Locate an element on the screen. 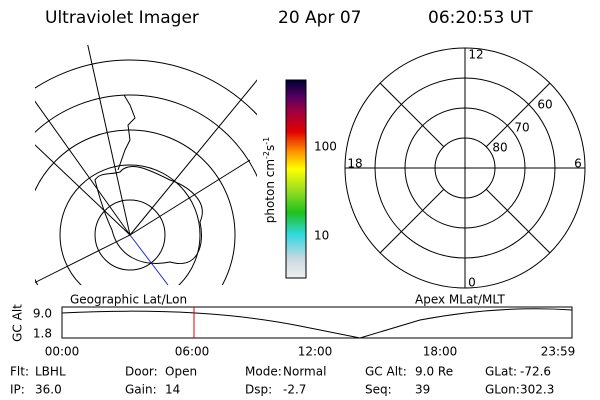 Image resolution: width=600 pixels, height=400 pixels. status-value: Normal is located at coordinates (304, 372).